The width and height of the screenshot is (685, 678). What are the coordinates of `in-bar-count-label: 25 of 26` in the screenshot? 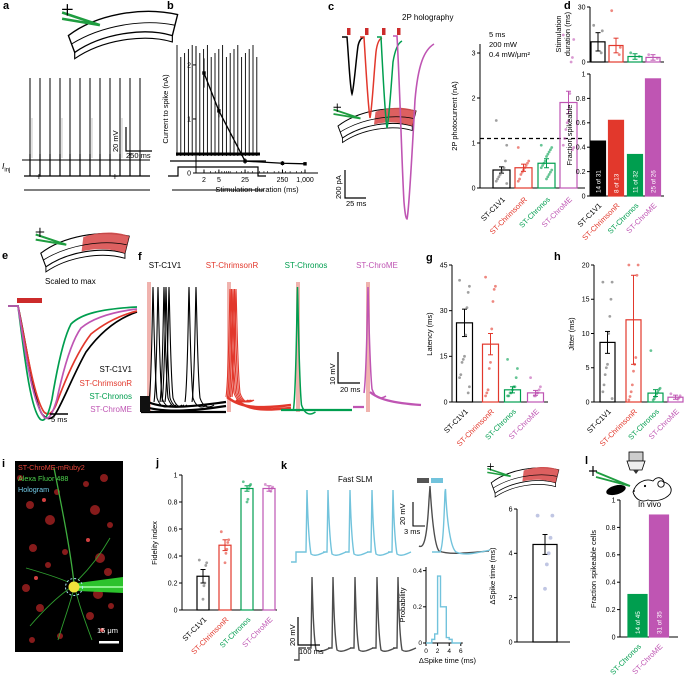 It's located at (653, 181).